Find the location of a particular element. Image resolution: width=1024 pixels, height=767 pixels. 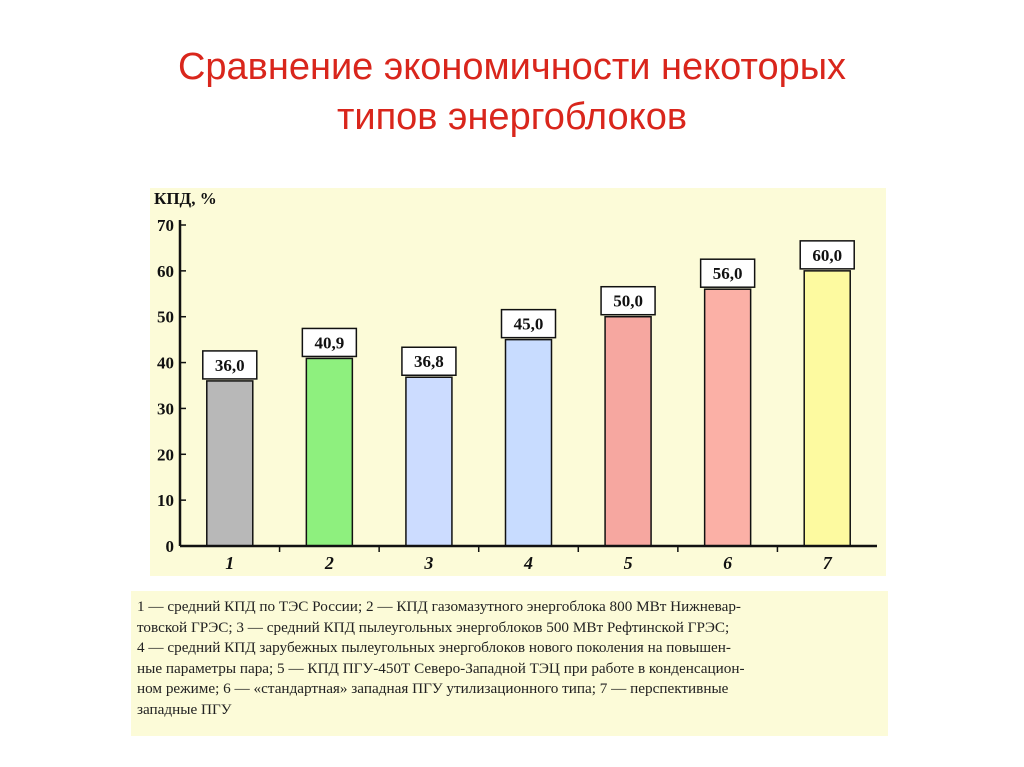

data-label: 40,9 is located at coordinates (329, 342).